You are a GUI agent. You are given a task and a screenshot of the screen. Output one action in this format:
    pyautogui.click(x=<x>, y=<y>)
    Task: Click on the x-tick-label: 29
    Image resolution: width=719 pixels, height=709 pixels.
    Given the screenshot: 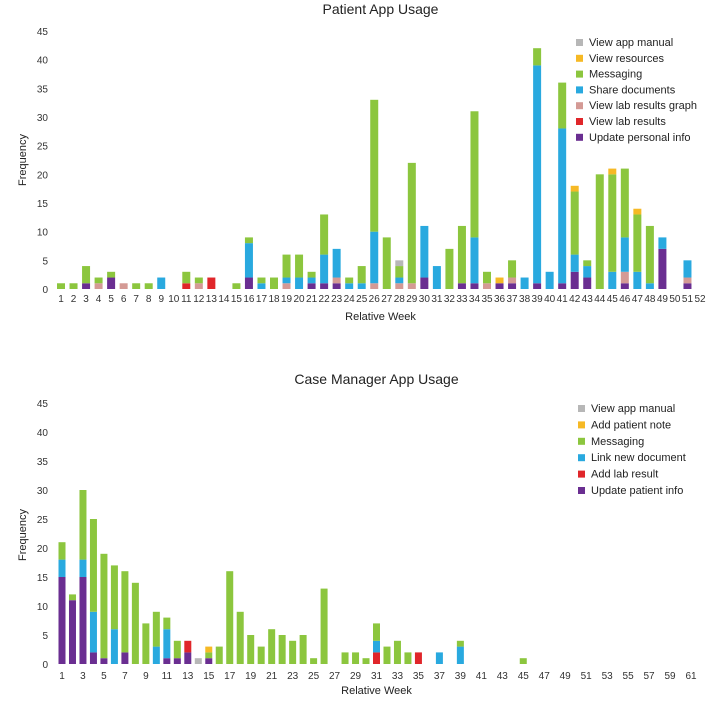 What is the action you would take?
    pyautogui.click(x=412, y=299)
    